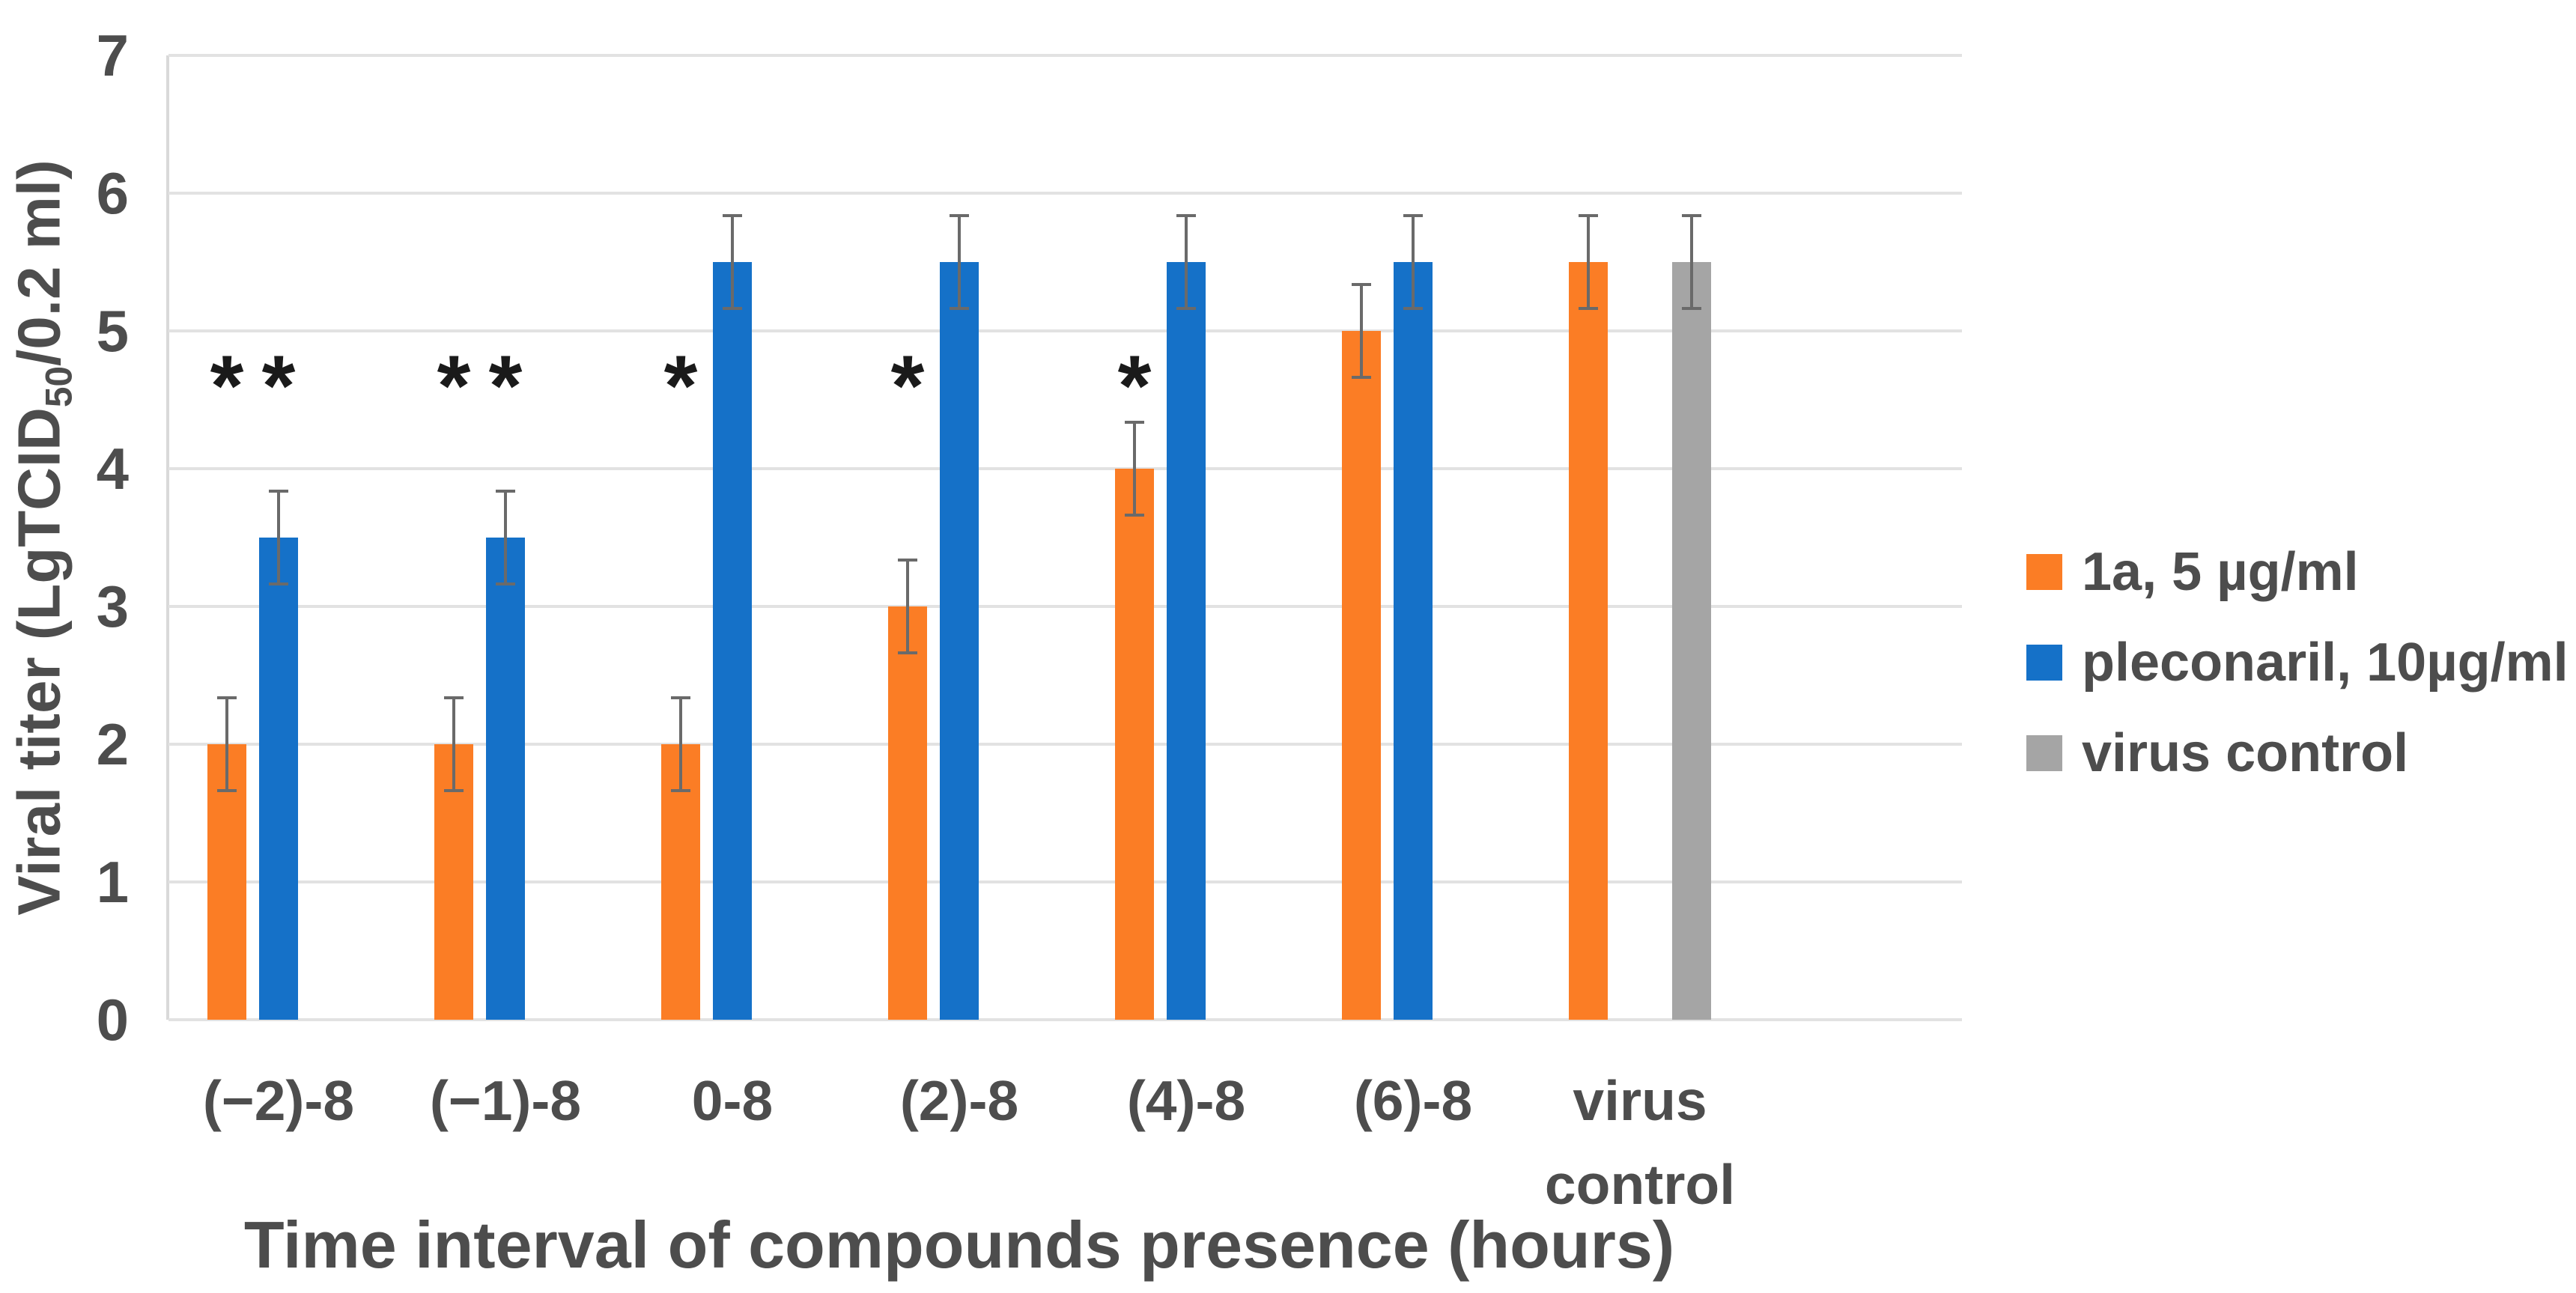 Image resolution: width=2576 pixels, height=1293 pixels. I want to click on x-category-label: (−1)-8, so click(505, 1100).